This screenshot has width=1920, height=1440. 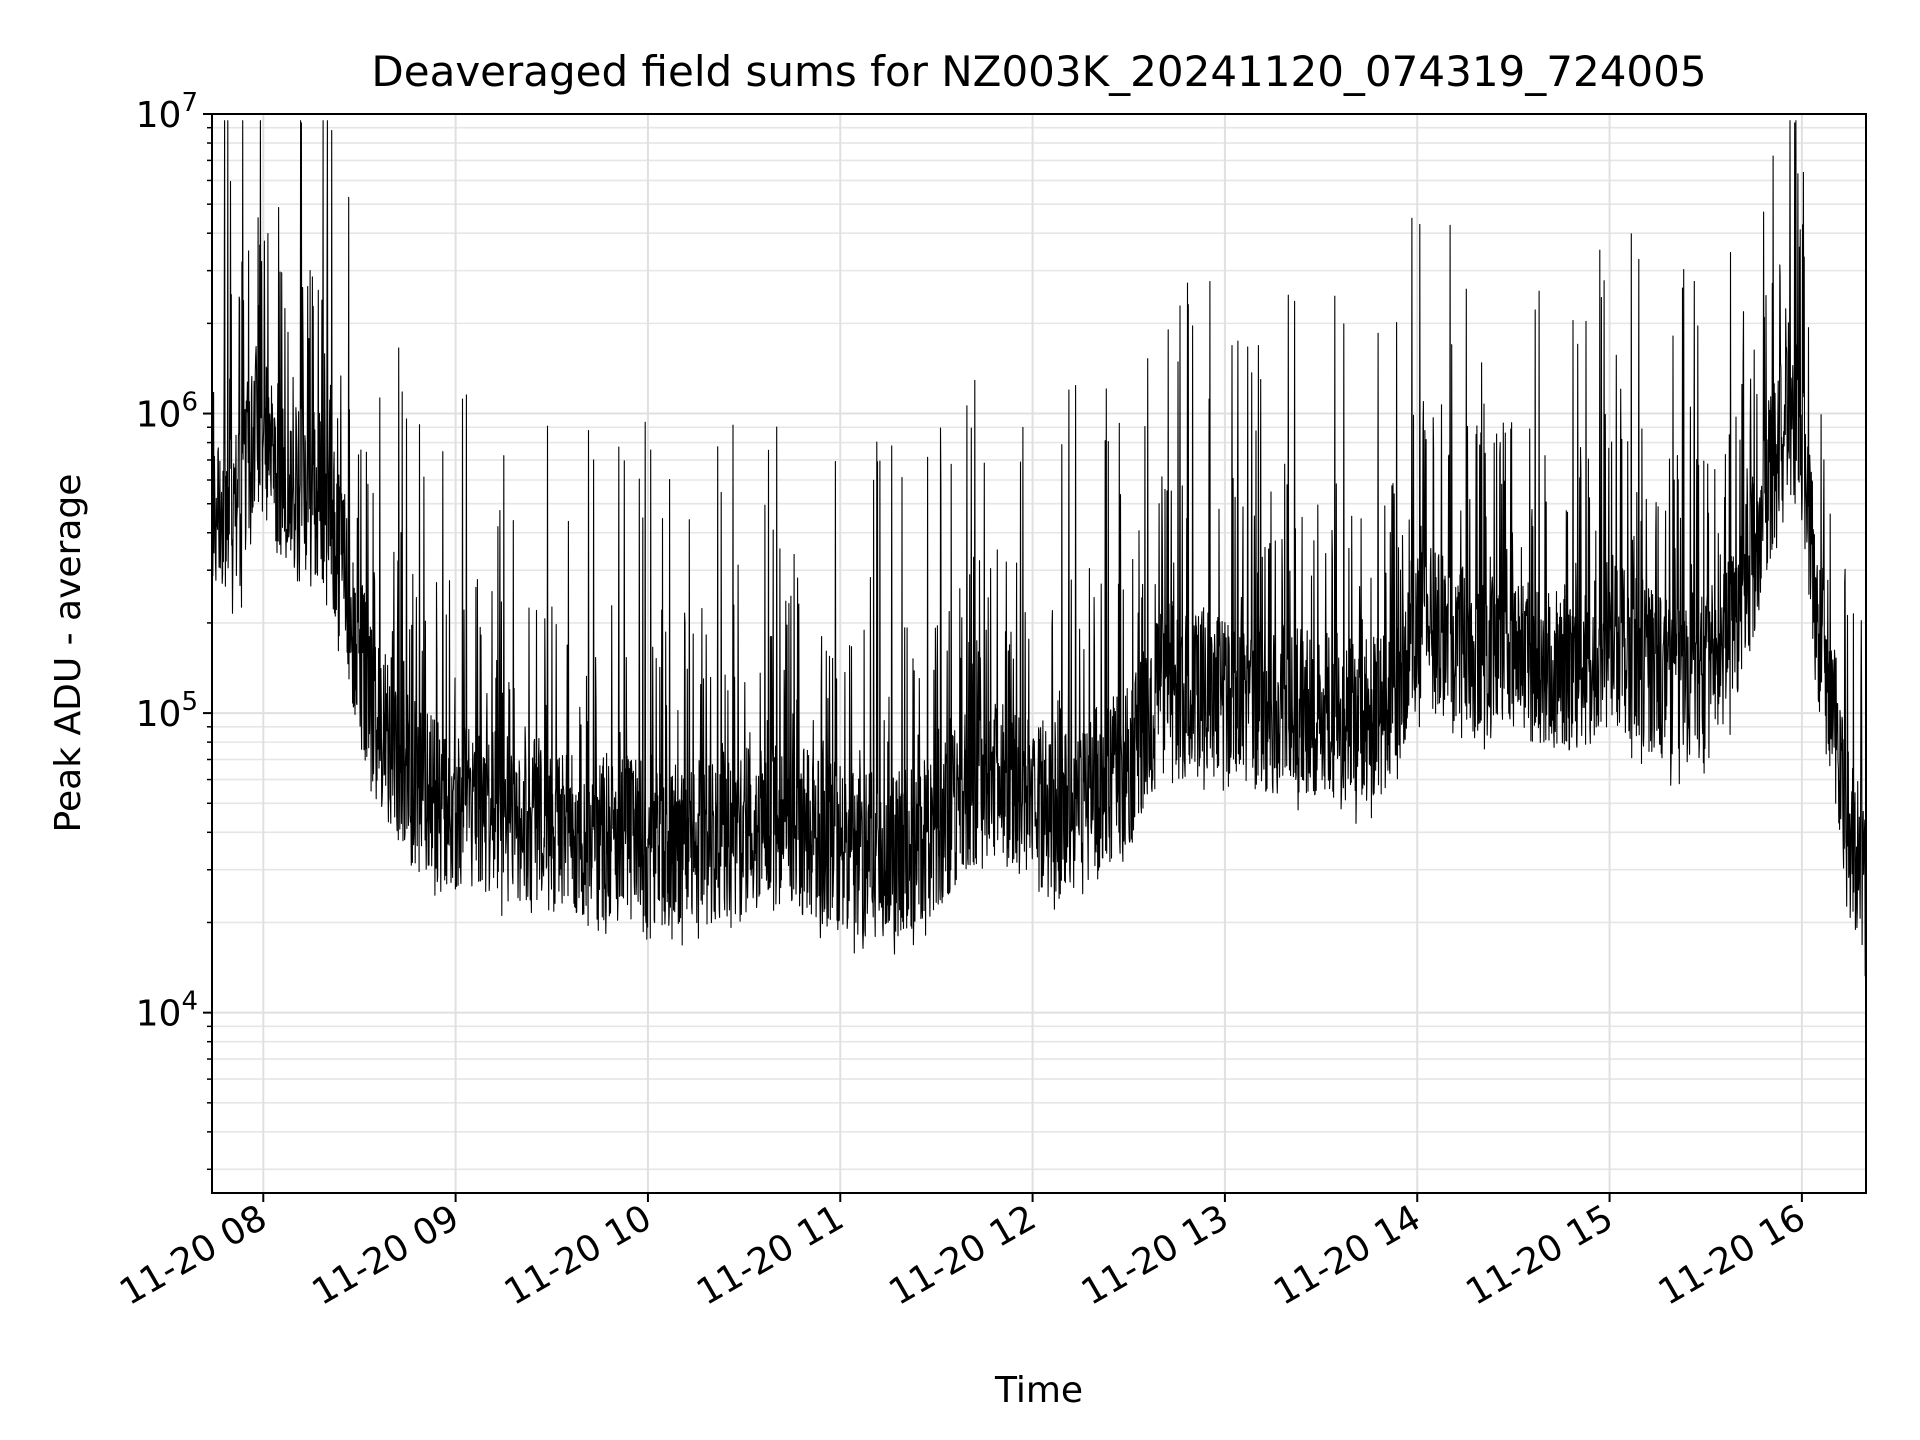 I want to click on y-tick-label: 10⁶, so click(x=167, y=412).